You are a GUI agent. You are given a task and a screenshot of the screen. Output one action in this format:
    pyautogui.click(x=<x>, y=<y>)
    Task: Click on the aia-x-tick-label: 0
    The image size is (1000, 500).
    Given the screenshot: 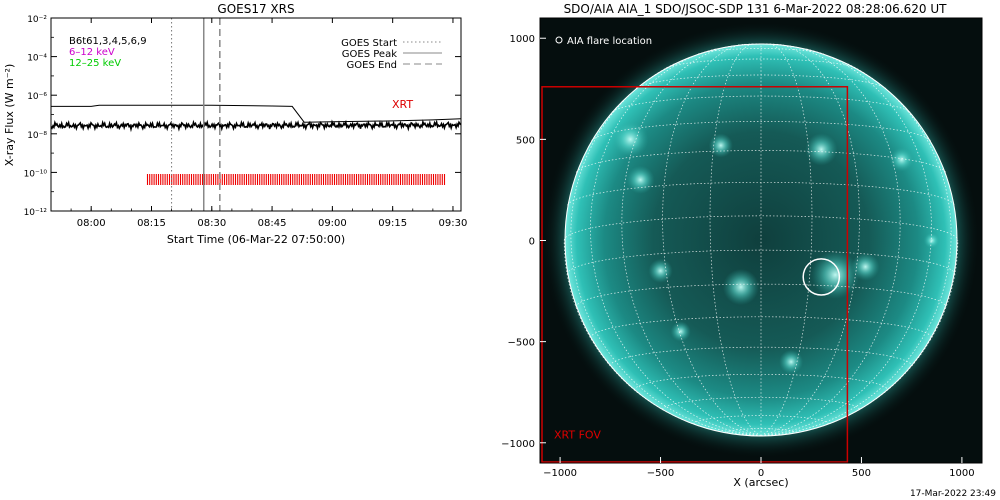 What is the action you would take?
    pyautogui.click(x=761, y=473)
    